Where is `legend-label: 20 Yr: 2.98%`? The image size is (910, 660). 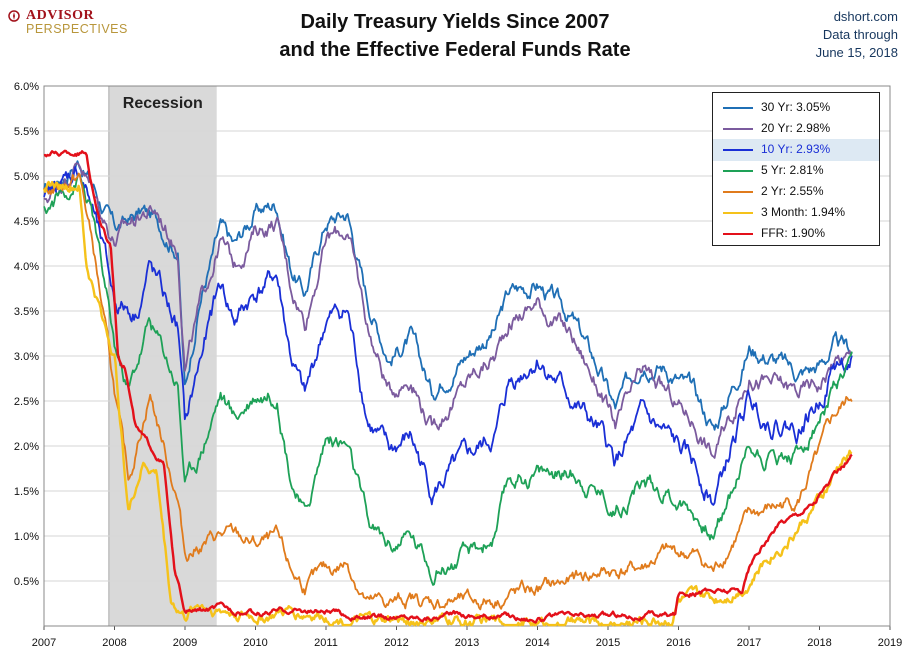
legend-label: 20 Yr: 2.98% is located at coordinates (796, 128).